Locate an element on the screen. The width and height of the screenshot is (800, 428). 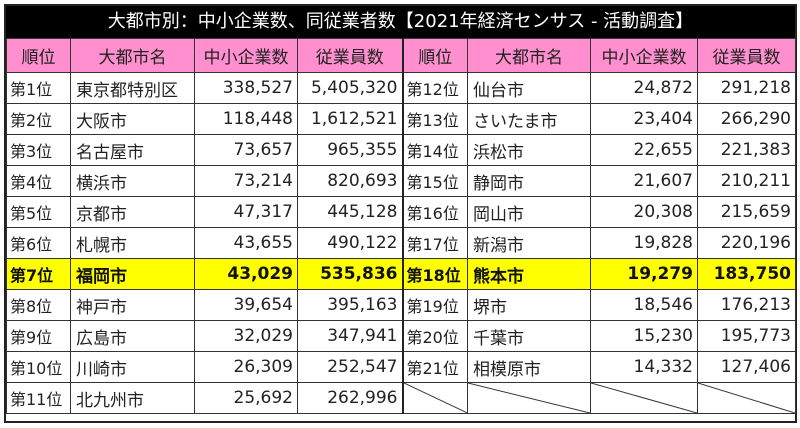
city-cell: 名古屋市 is located at coordinates (132, 150).